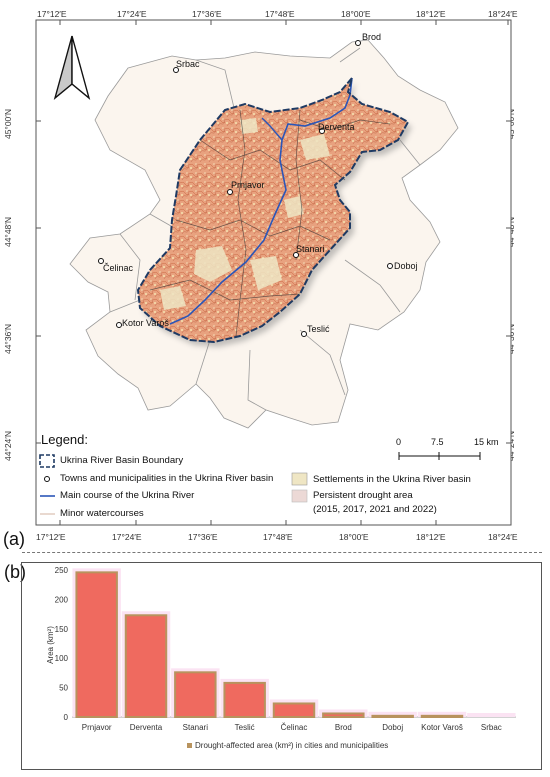 Image resolution: width=550 pixels, height=777 pixels. I want to click on legend-title: Legend:, so click(64, 439).